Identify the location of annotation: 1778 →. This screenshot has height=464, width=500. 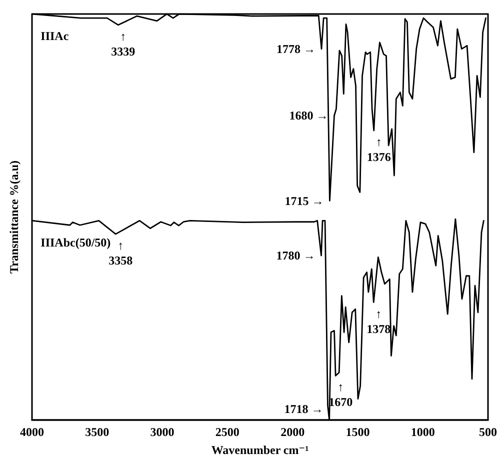
(296, 49).